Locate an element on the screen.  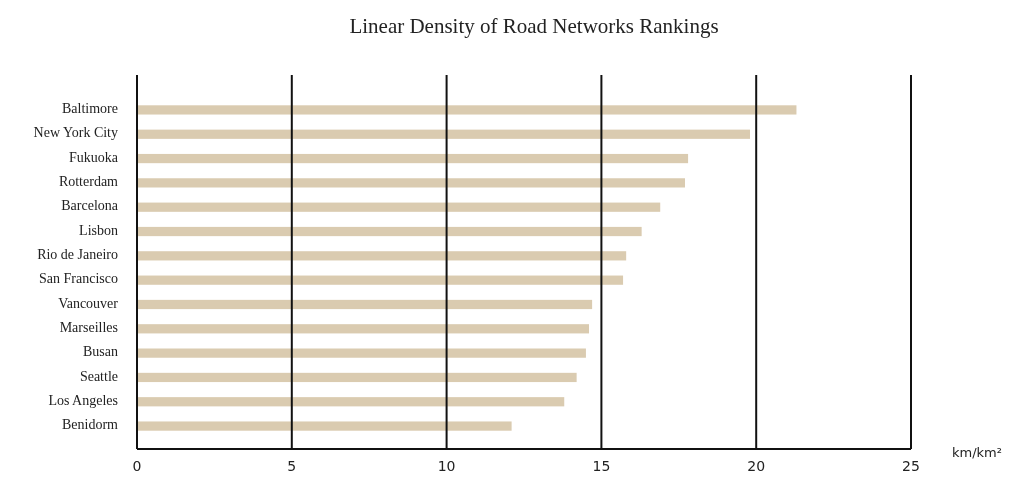
x-axis-title: km/km² is located at coordinates (977, 452).